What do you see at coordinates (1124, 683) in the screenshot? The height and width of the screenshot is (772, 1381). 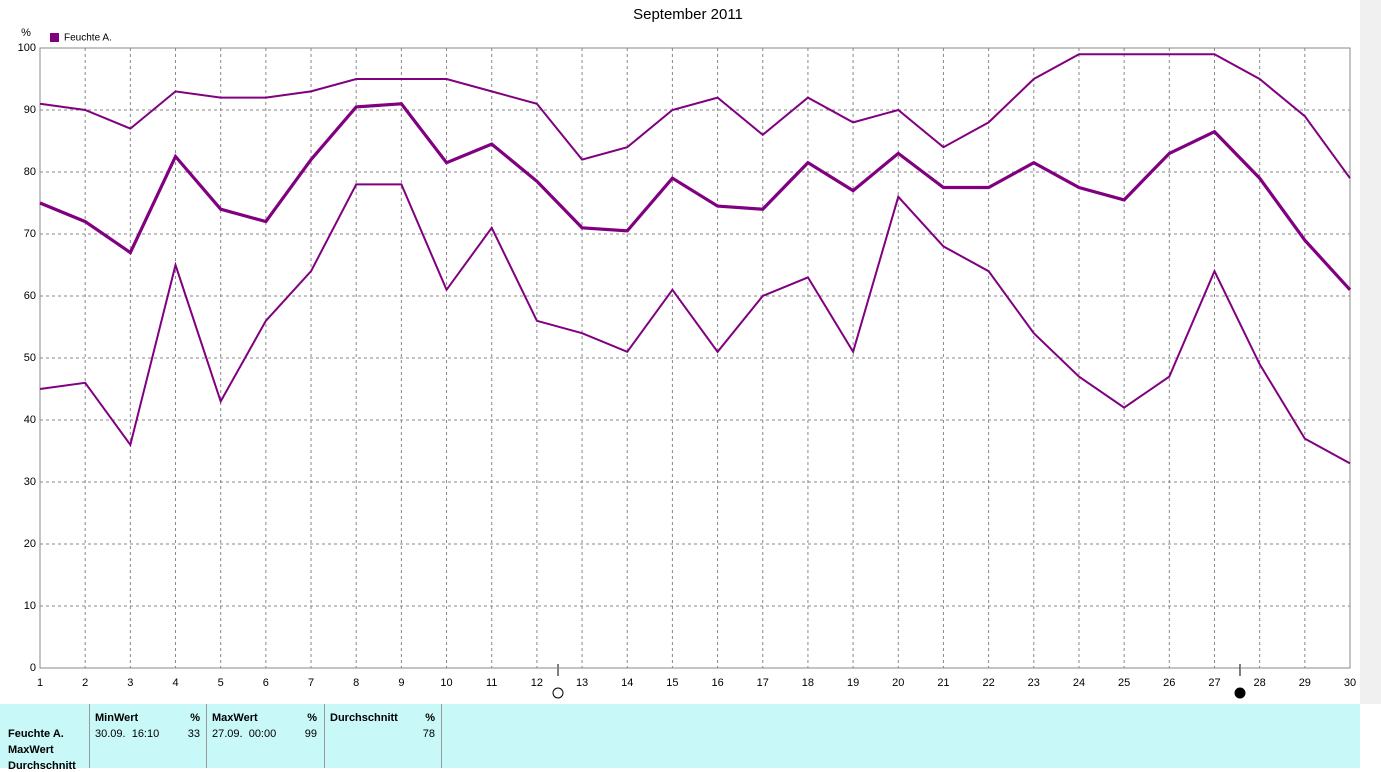 I see `x-tick-label: 25` at bounding box center [1124, 683].